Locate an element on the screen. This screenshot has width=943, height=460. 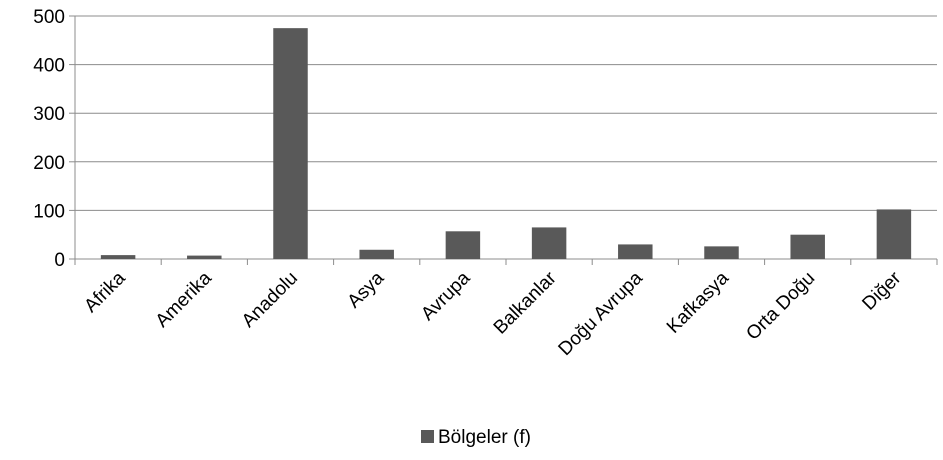
x-tick-label: Kafkasya is located at coordinates (698, 302).